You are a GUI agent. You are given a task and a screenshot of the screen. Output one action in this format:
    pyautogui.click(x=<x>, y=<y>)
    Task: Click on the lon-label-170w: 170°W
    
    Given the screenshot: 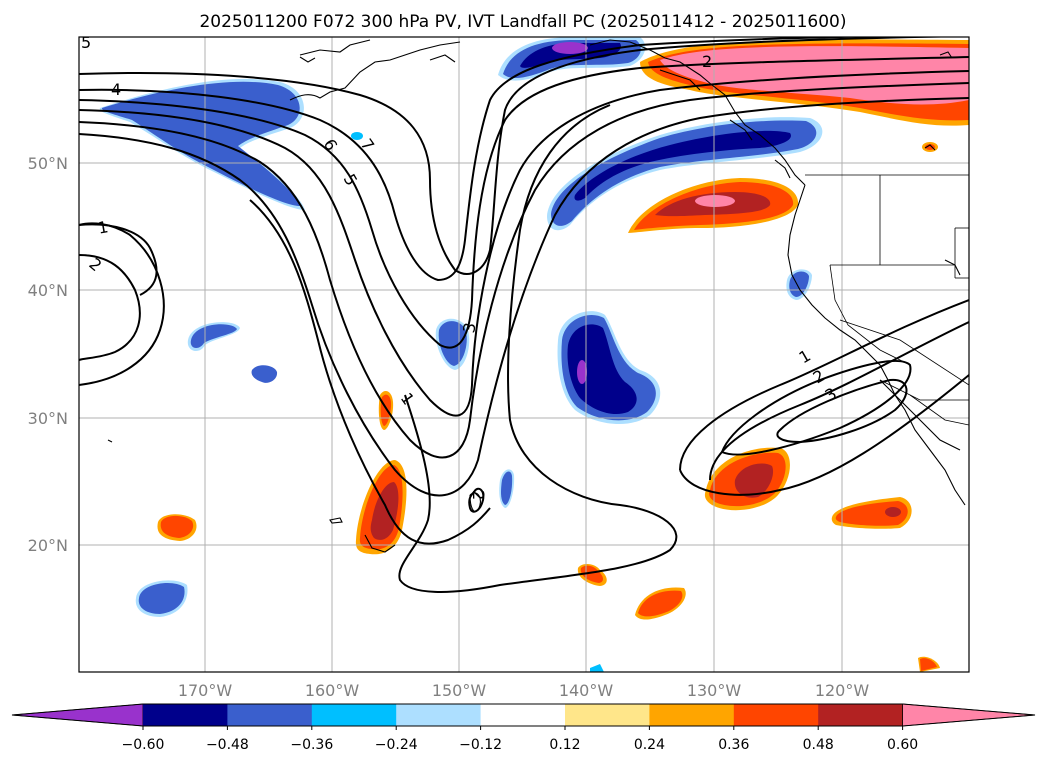 What is the action you would take?
    pyautogui.click(x=205, y=690)
    